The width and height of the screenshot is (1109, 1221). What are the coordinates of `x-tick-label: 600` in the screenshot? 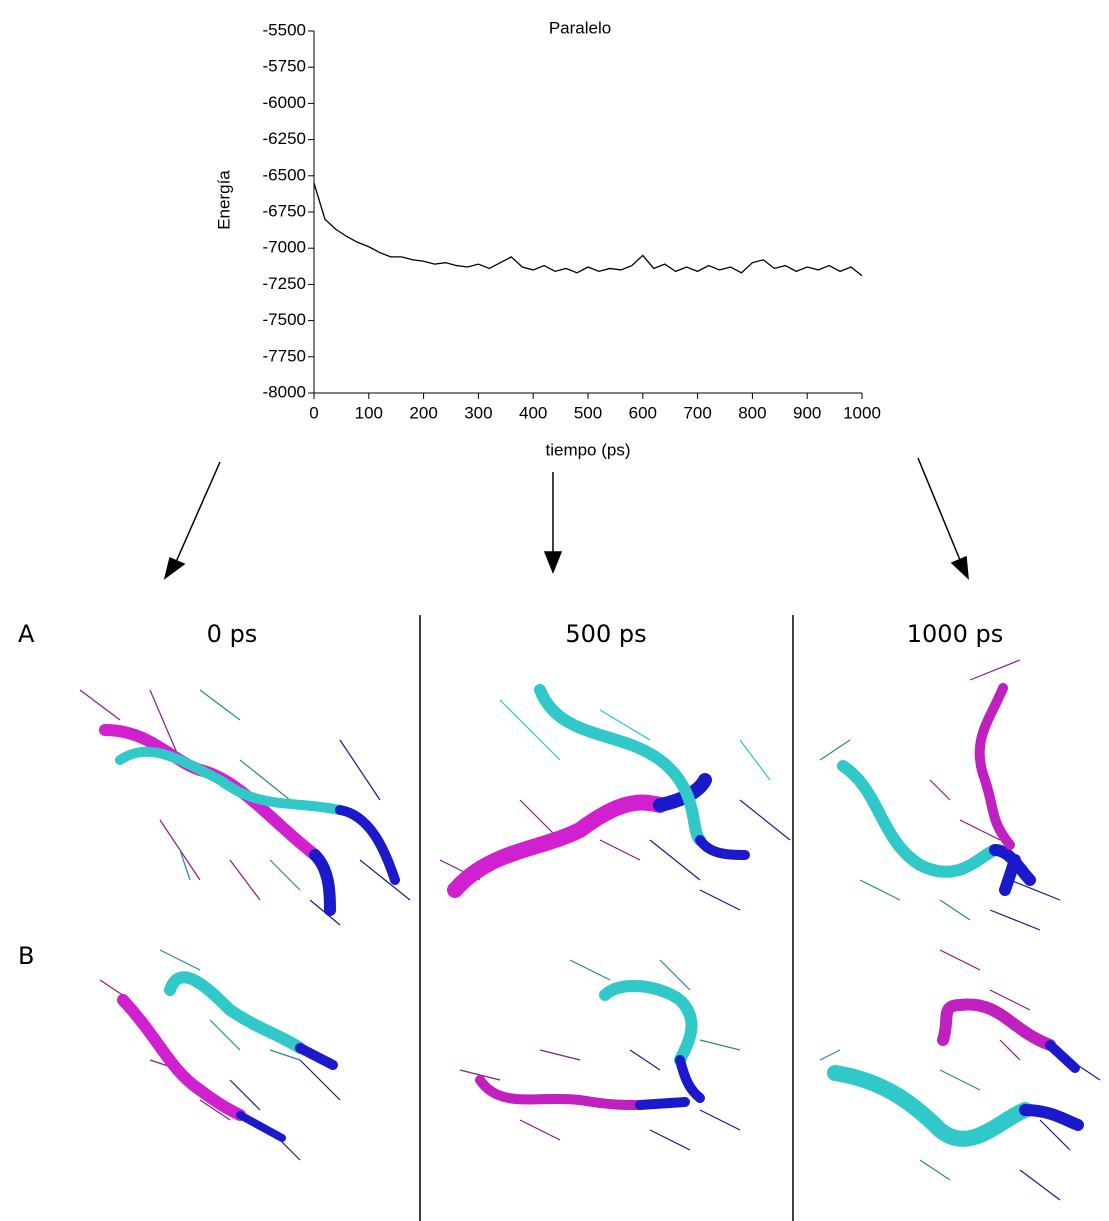 It's located at (643, 412).